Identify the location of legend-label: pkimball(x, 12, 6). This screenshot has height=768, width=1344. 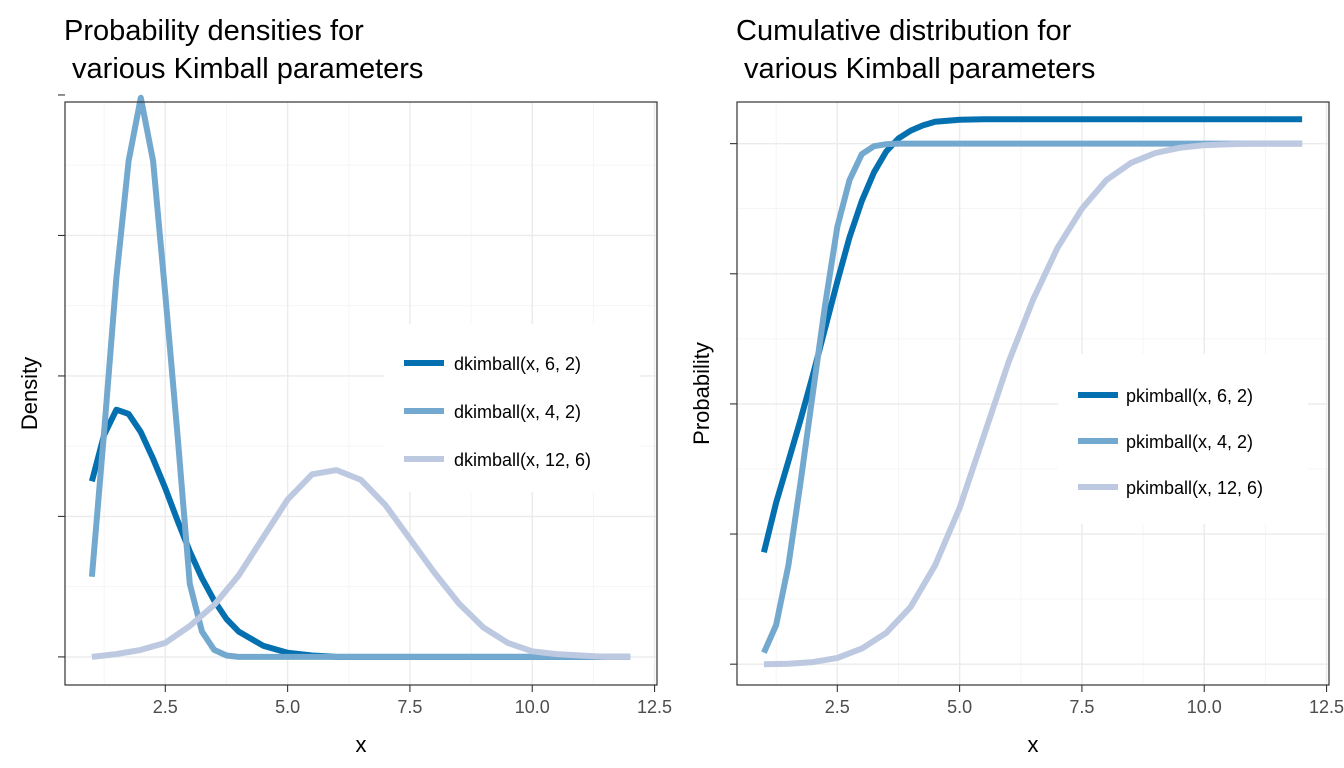
(1194, 488).